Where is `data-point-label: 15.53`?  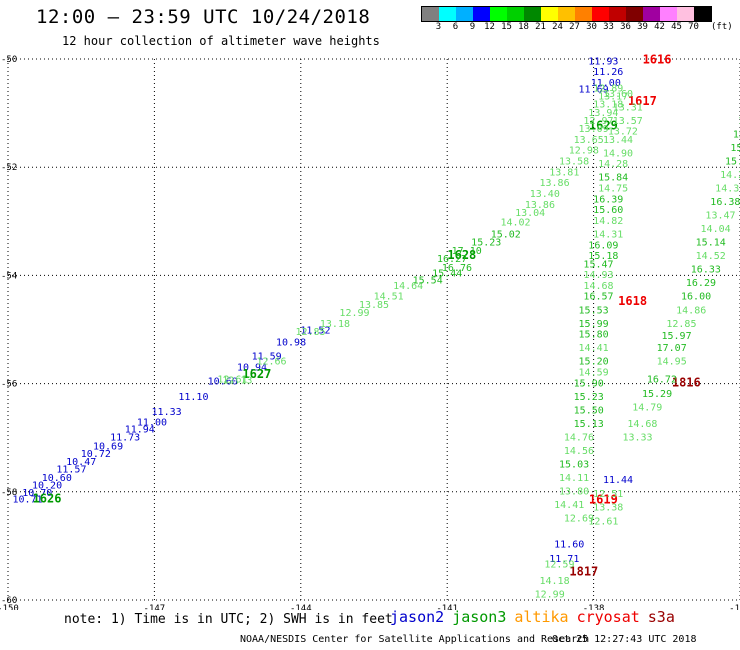 data-point-label: 15.53 is located at coordinates (594, 310).